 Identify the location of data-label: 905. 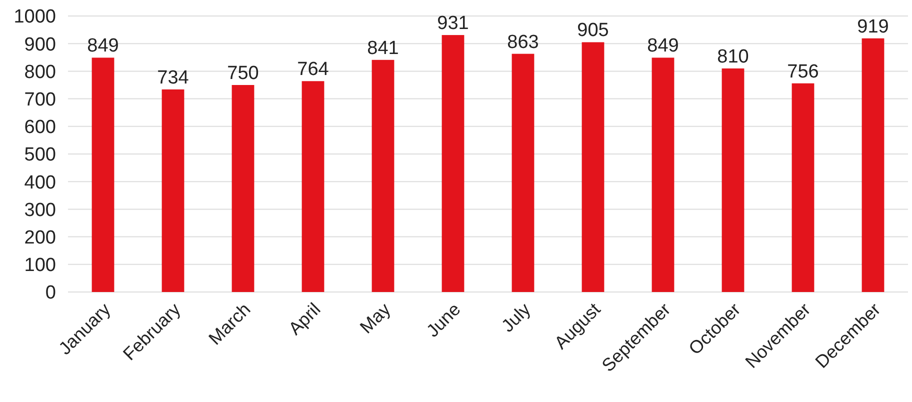
(593, 31).